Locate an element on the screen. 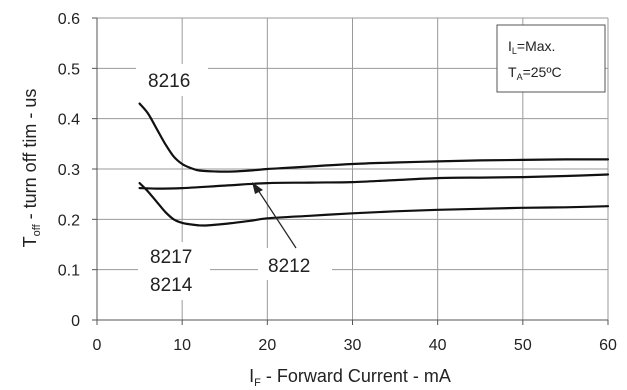  y-tick-labels: 0 0.1 0.2 0.3 0.4 0.5 0.6 is located at coordinates (77, 170).